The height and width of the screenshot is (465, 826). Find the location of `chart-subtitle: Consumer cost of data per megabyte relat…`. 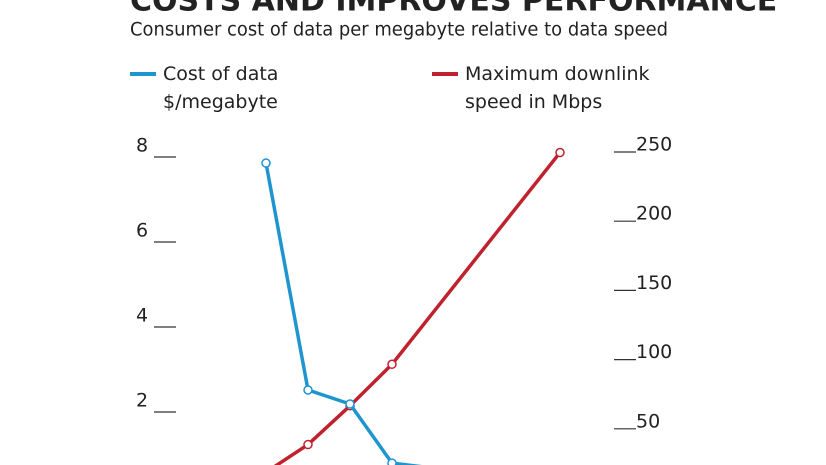

chart-subtitle: Consumer cost of data per megabyte relat… is located at coordinates (399, 30).